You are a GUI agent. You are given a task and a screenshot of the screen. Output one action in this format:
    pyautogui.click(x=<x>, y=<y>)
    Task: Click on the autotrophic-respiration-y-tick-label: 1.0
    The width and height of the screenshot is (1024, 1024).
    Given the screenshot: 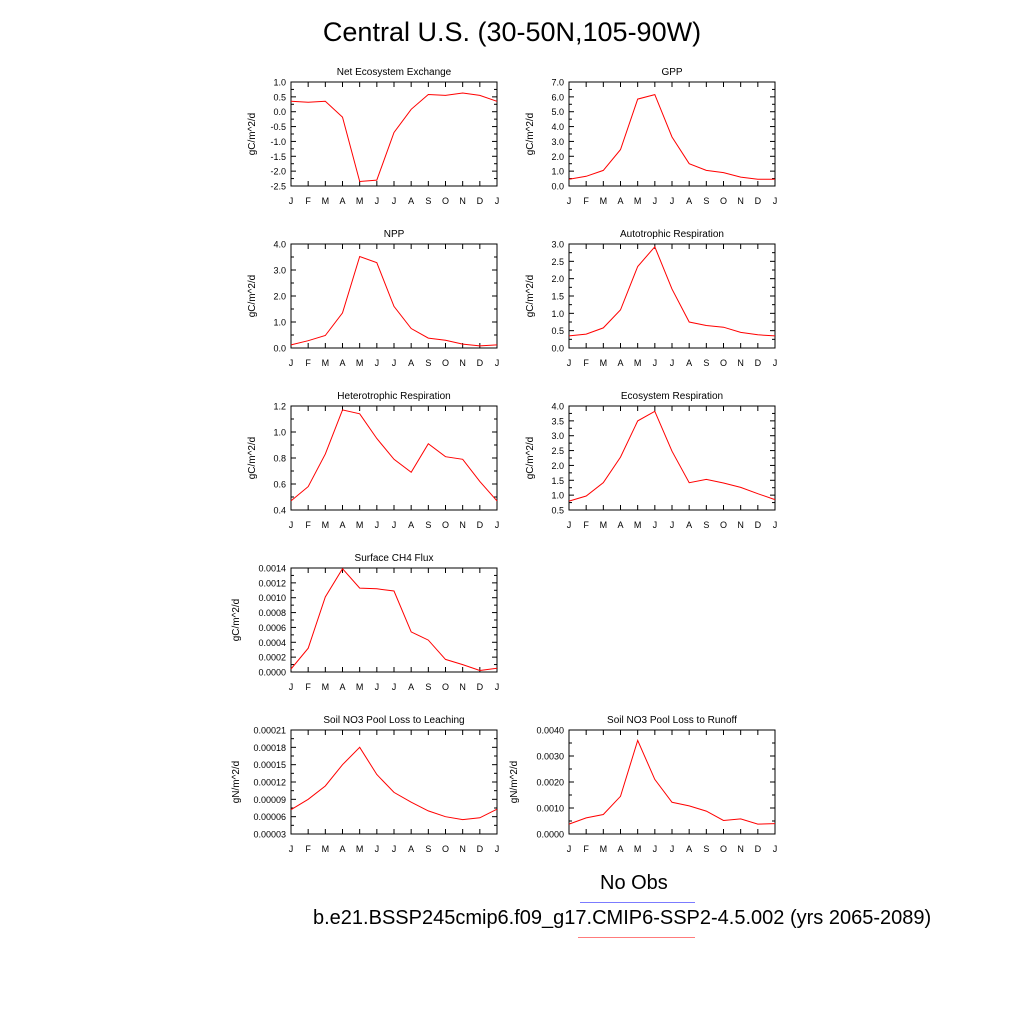 What is the action you would take?
    pyautogui.click(x=557, y=314)
    